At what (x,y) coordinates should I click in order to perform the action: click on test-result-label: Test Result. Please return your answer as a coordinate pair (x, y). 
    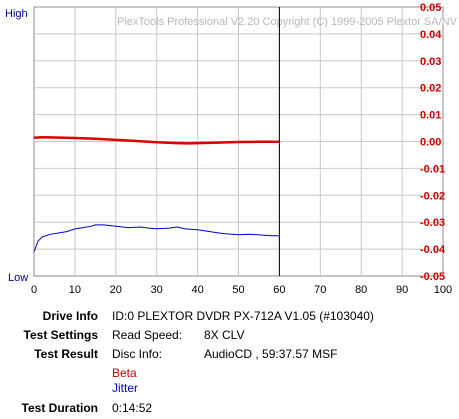
    Looking at the image, I should click on (66, 354).